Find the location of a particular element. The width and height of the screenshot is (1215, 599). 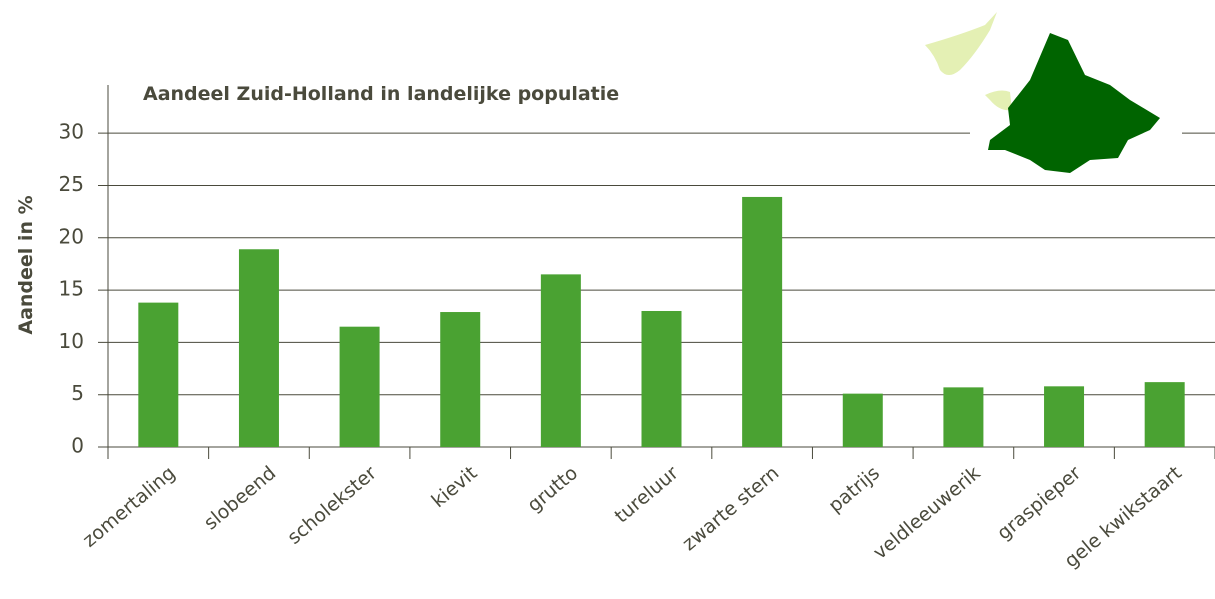

map-decoration is located at coordinates (1053, 92).